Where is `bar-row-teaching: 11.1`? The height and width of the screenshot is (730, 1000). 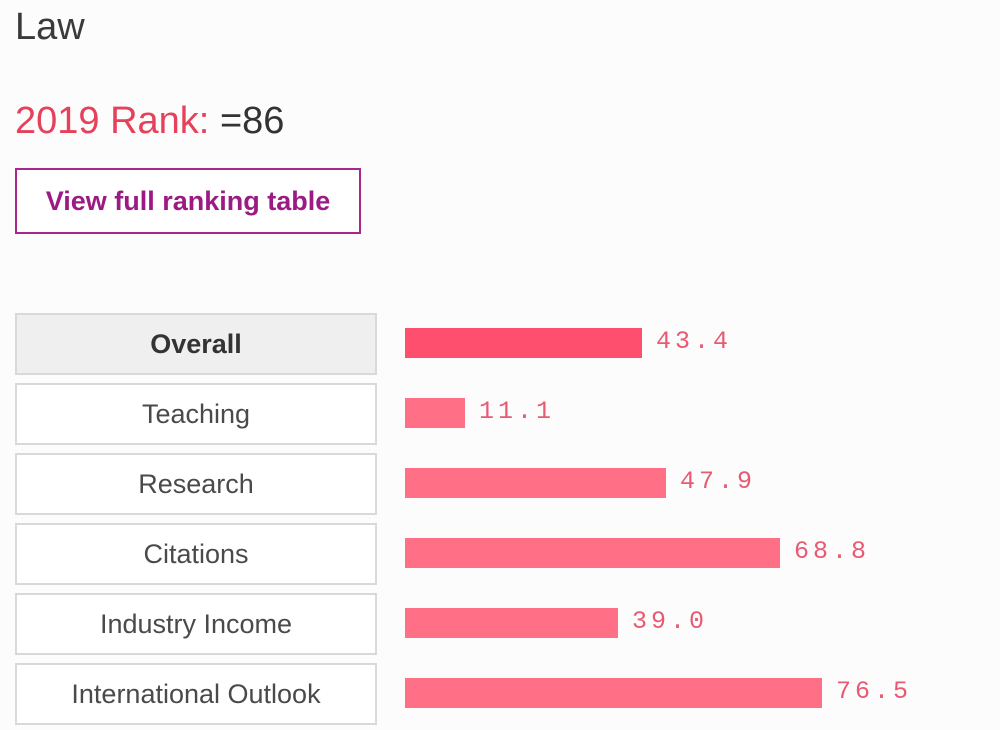 bar-row-teaching: 11.1 is located at coordinates (695, 413).